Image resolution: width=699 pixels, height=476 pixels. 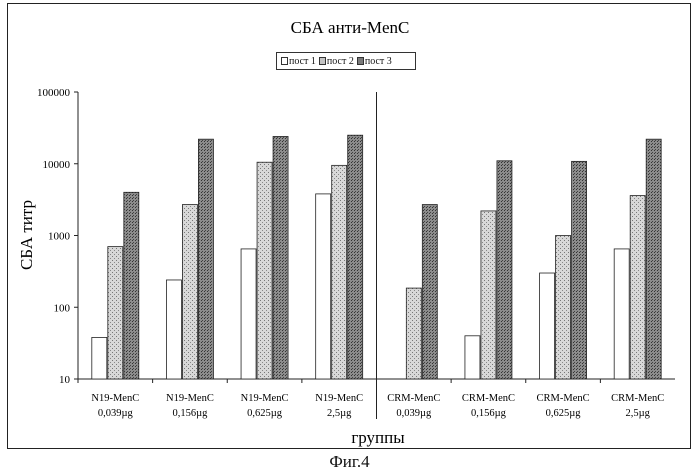 I want to click on legend-item-3: пост 3, so click(x=374, y=61).